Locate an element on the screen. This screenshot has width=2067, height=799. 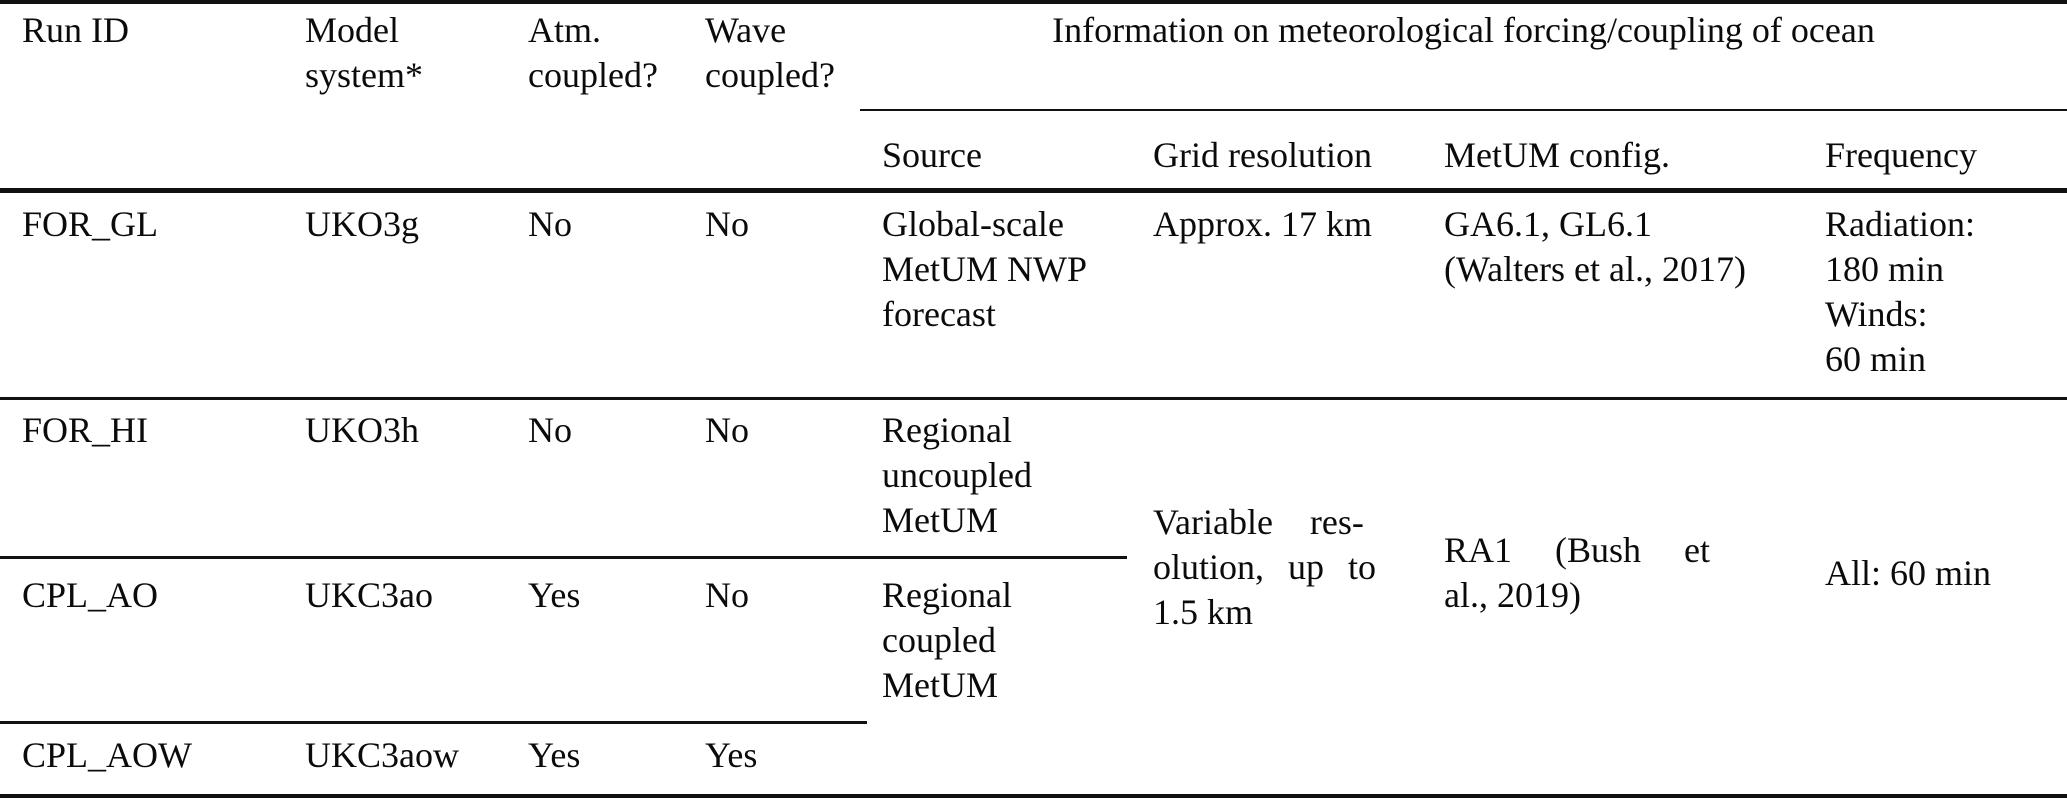
cell-cpl-ao-source-line1: Regional is located at coordinates (947, 595).